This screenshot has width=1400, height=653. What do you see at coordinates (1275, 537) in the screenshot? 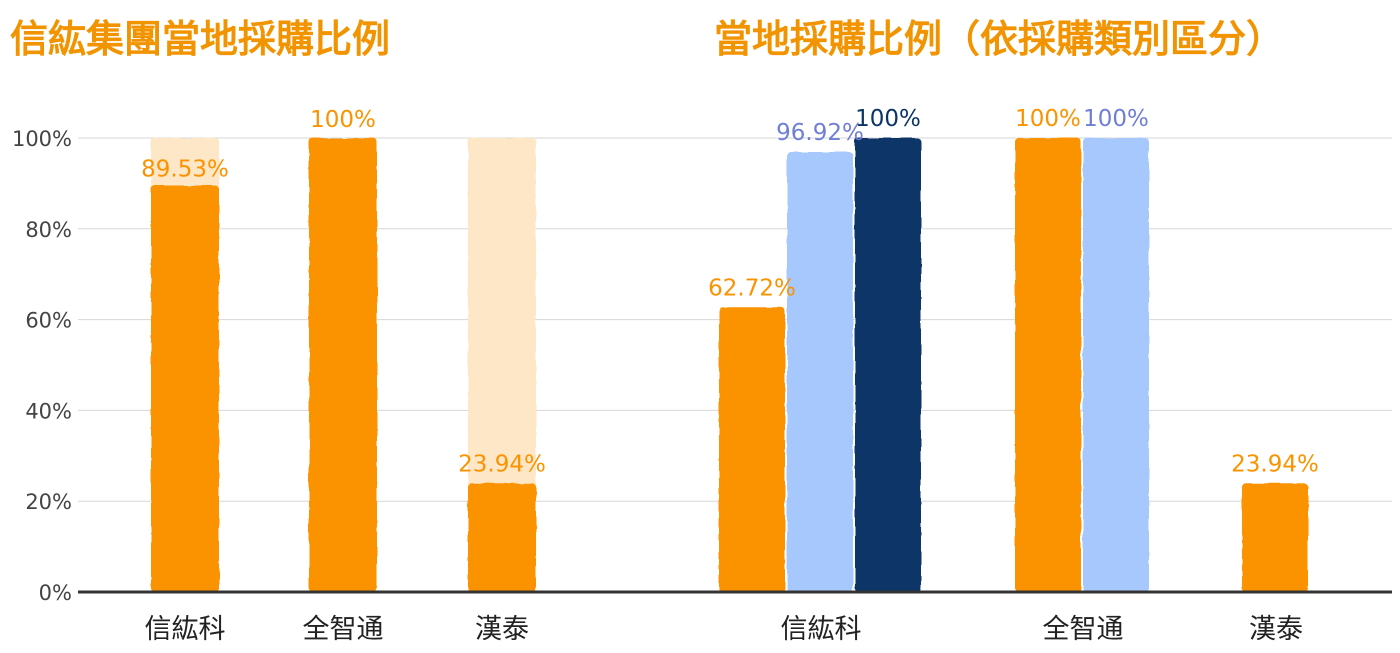
I see `bar-漢泰-series-0` at bounding box center [1275, 537].